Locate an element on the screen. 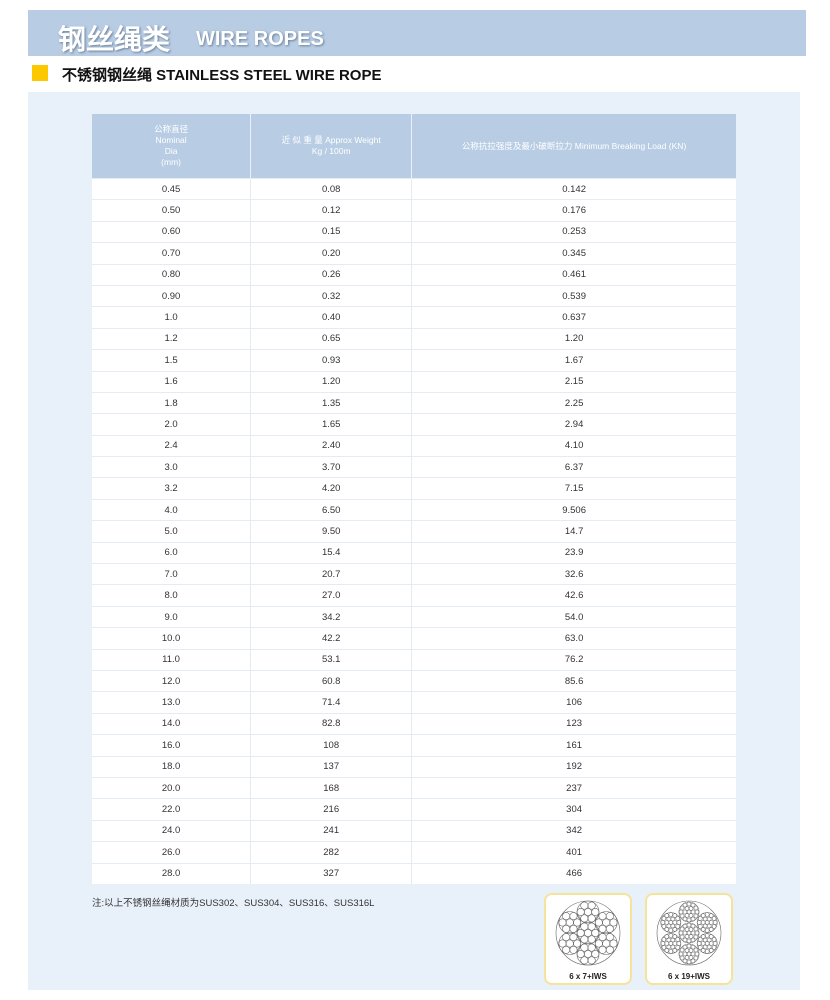 The image size is (830, 1000). table-cell: 3.2 is located at coordinates (172, 488).